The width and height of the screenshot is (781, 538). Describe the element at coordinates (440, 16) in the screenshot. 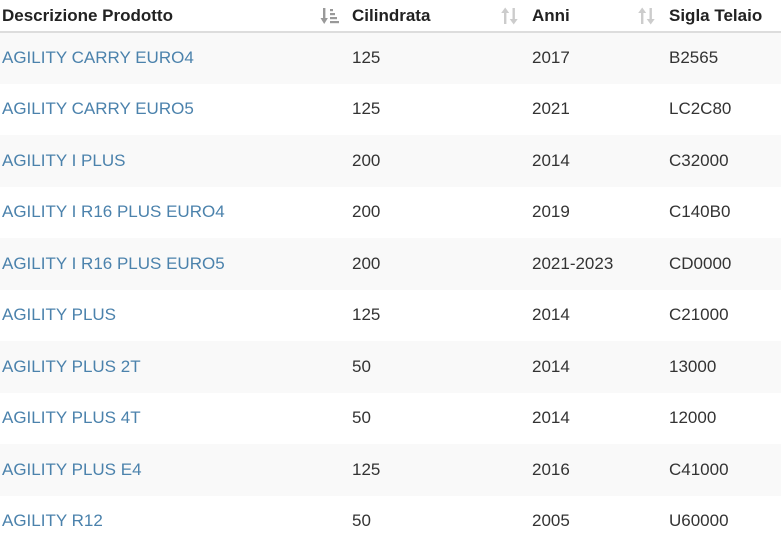

I see `column-header-cilindrata: Cilindrata` at that location.